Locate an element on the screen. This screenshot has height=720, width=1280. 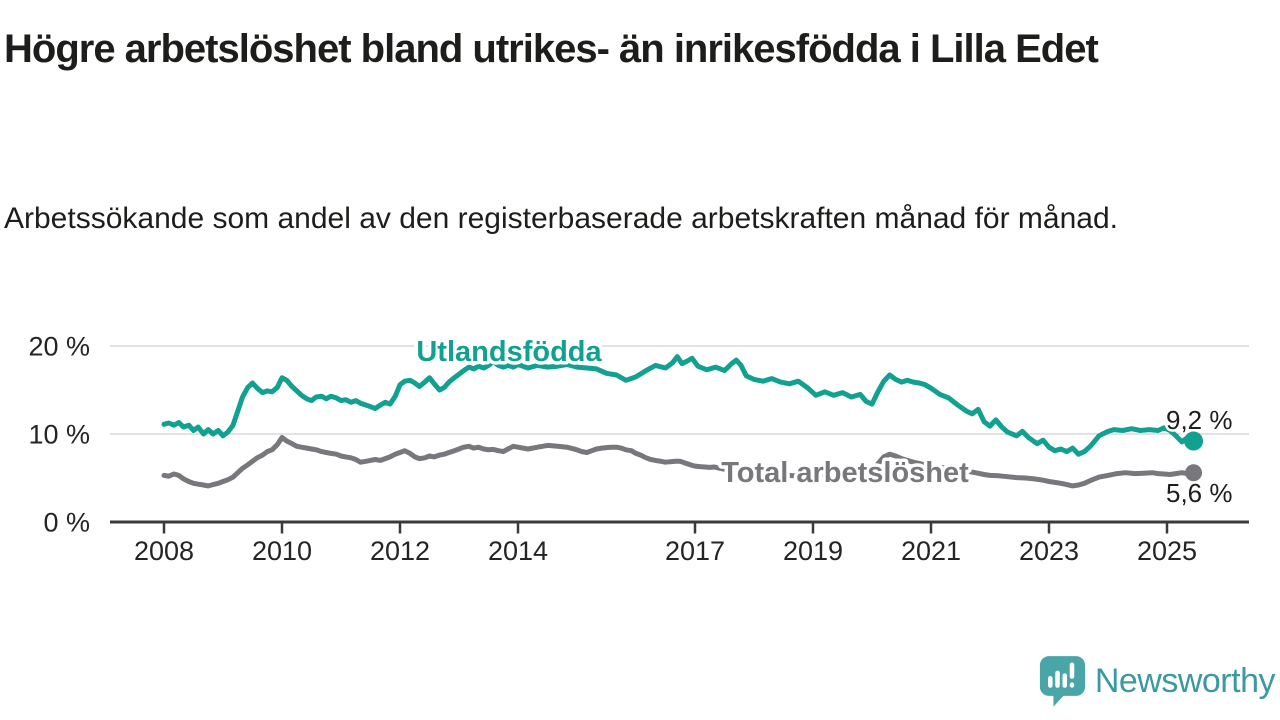
newsworthy-wordmark: Newsworthy is located at coordinates (1185, 680).